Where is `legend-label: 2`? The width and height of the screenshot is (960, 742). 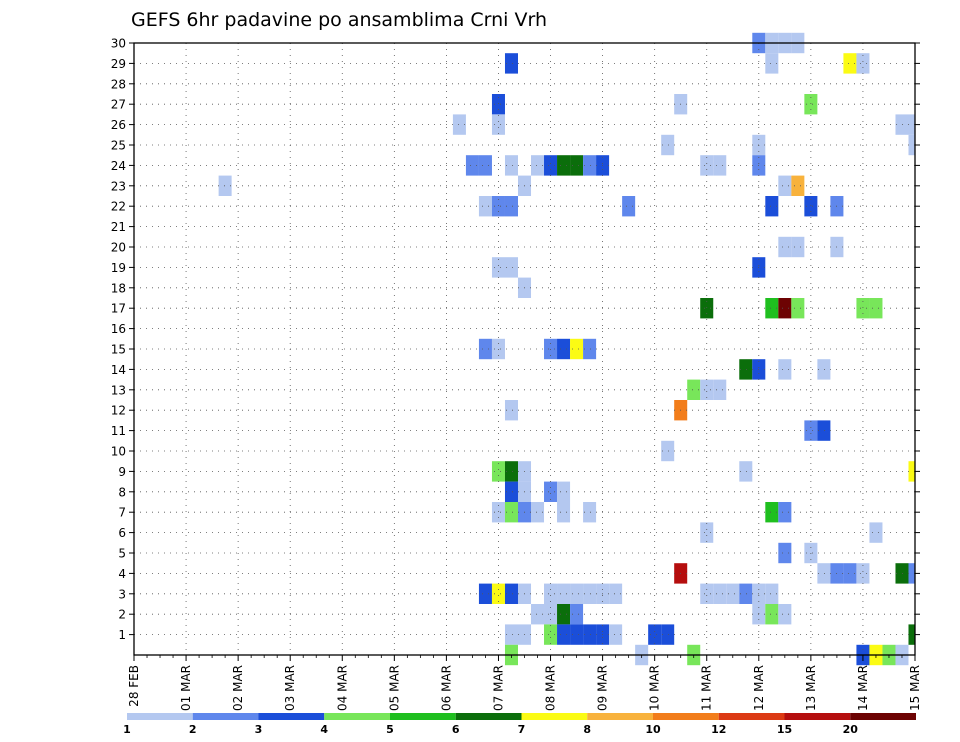
legend-label: 2 is located at coordinates (193, 729).